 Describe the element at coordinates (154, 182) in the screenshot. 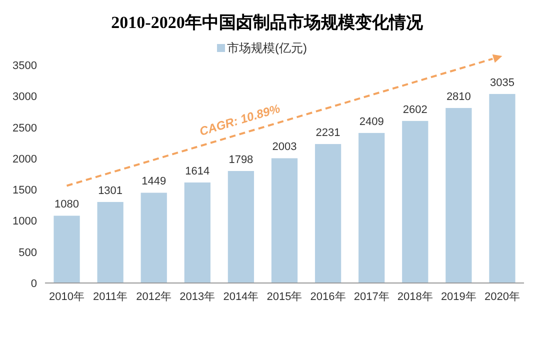

I see `data-label: 1449` at that location.